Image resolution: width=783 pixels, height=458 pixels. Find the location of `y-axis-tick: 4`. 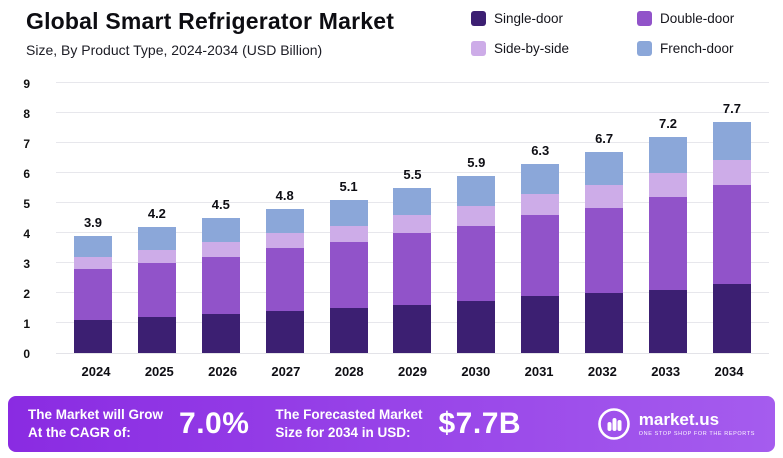

y-axis-tick: 4 is located at coordinates (26, 234).